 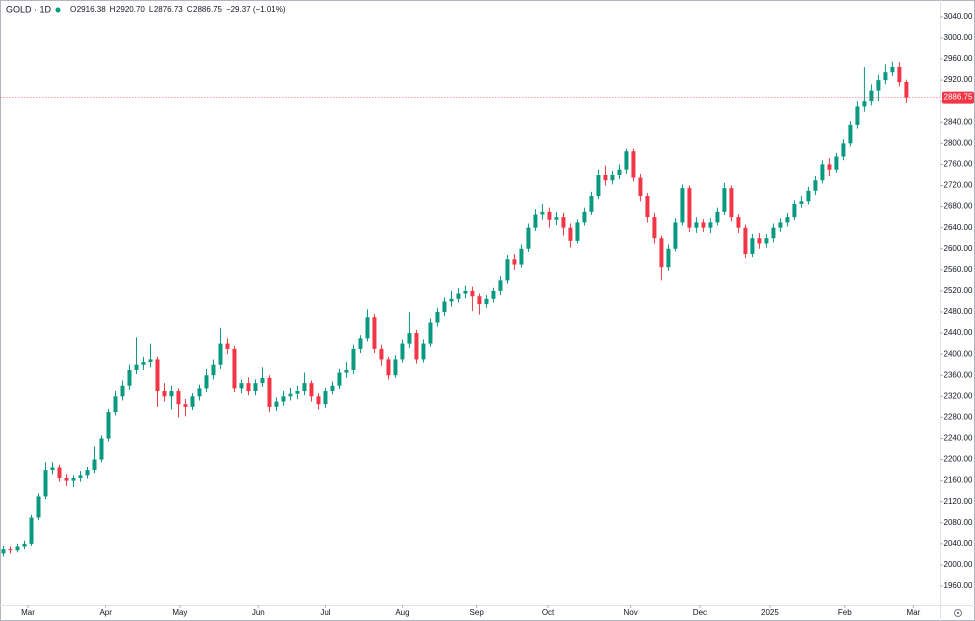 I want to click on x-tick-label: Nov, so click(x=631, y=612).